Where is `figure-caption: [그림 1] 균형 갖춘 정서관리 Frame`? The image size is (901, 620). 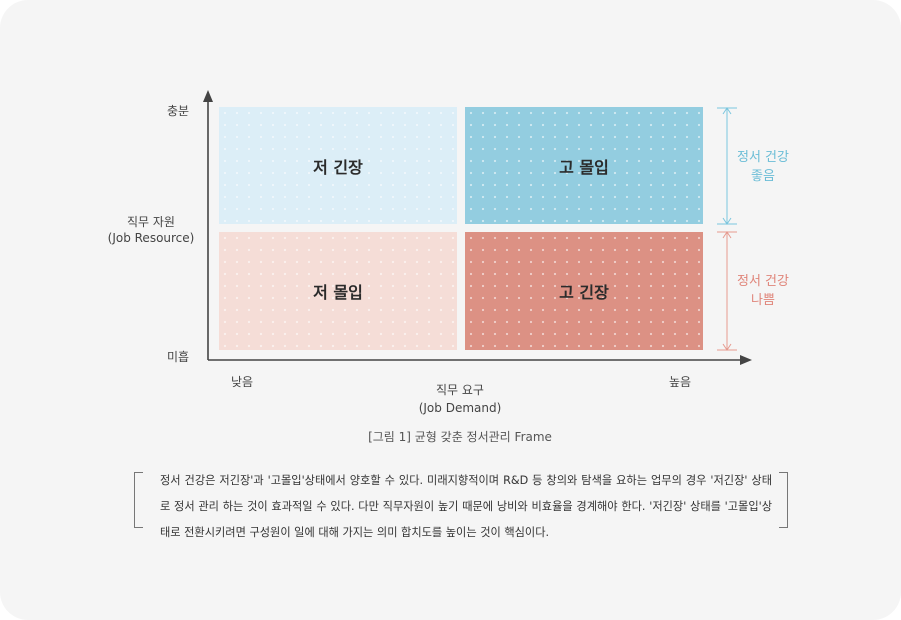
figure-caption: [그림 1] 균형 갖춘 정서관리 Frame is located at coordinates (460, 437).